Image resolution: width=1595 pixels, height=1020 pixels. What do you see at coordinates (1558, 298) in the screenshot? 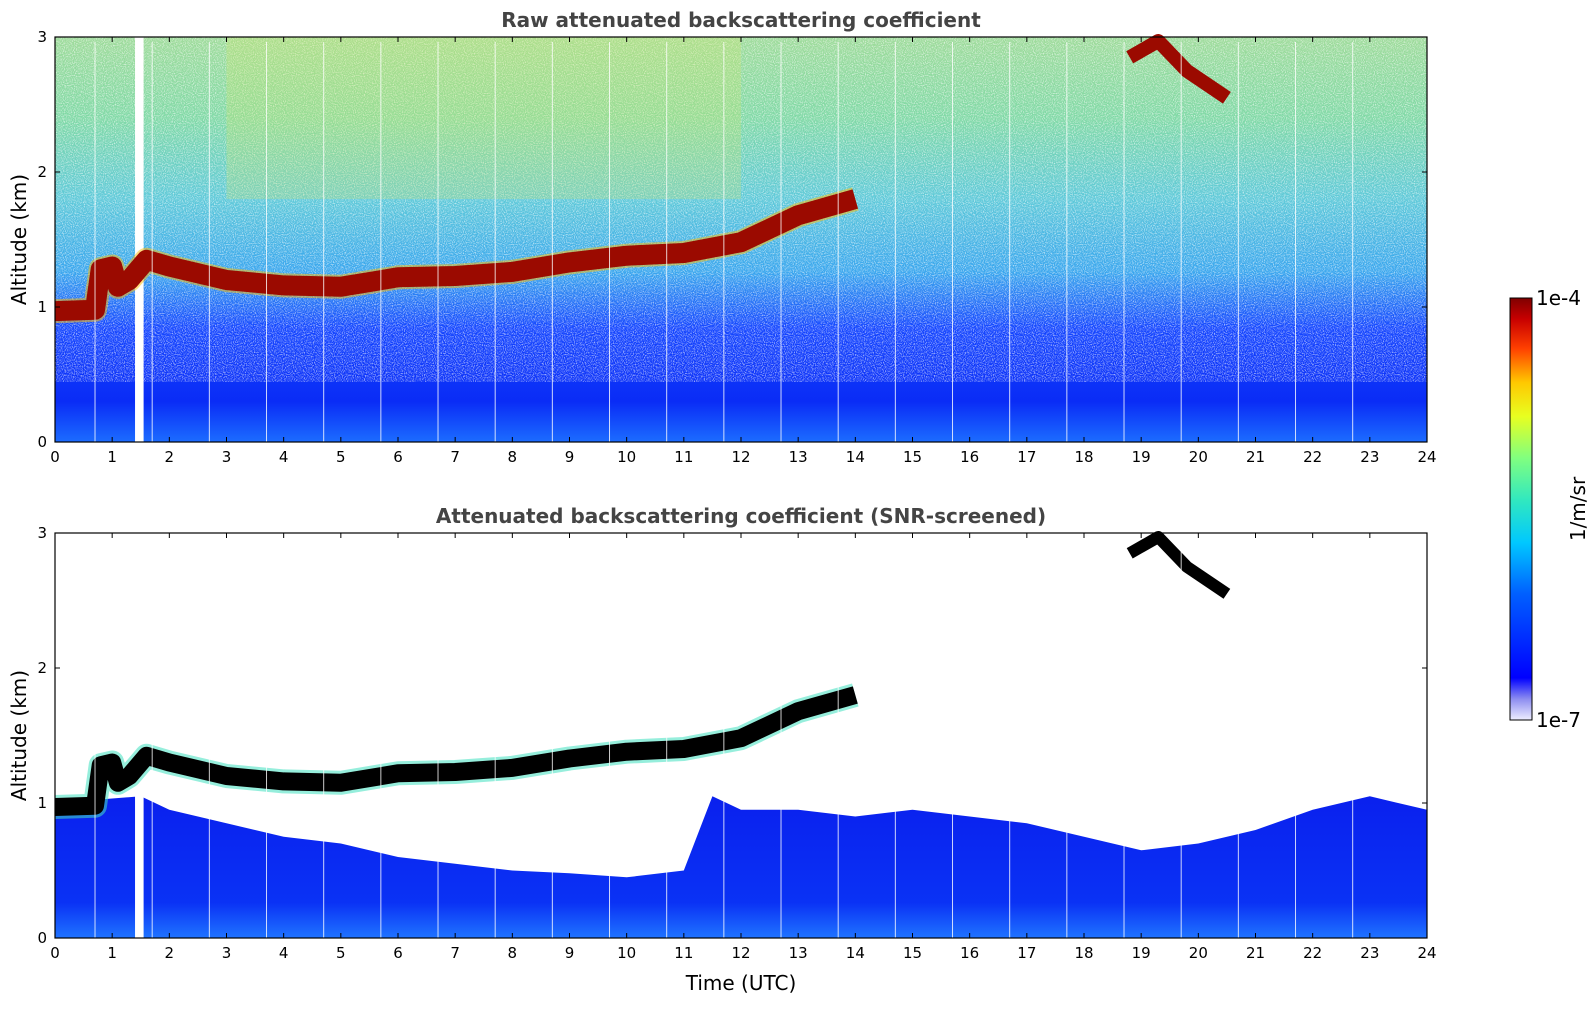
I see `colorbar-max-label: 1e-4` at bounding box center [1558, 298].